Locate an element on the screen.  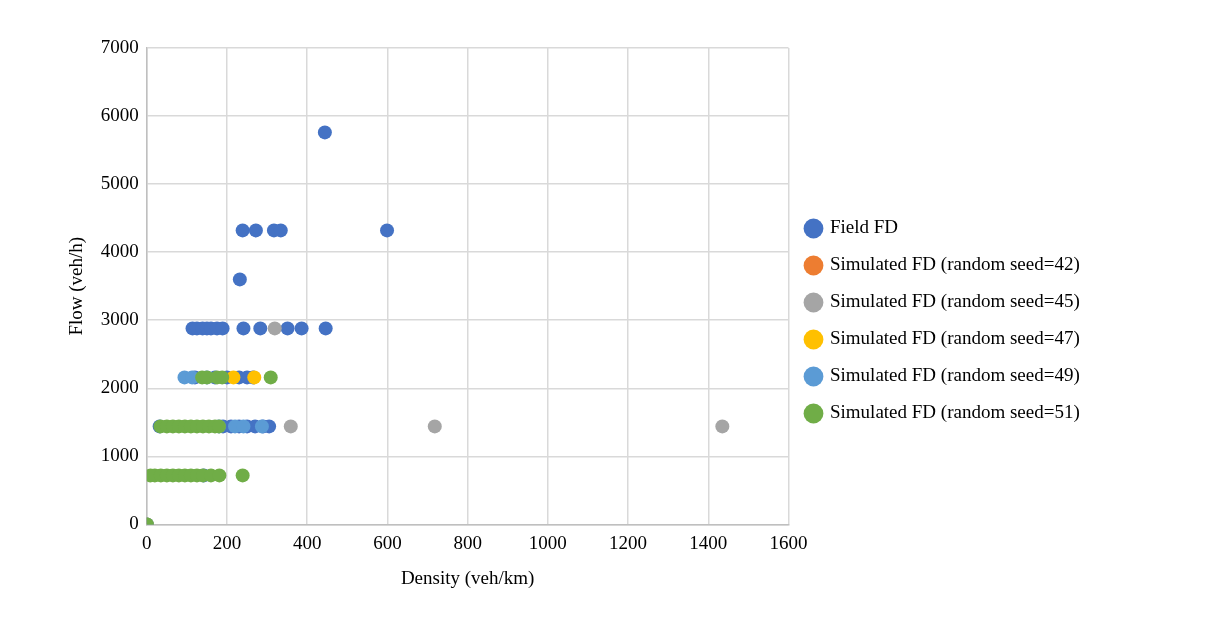
legend-label: Simulated FD (random seed=42) is located at coordinates (955, 264).